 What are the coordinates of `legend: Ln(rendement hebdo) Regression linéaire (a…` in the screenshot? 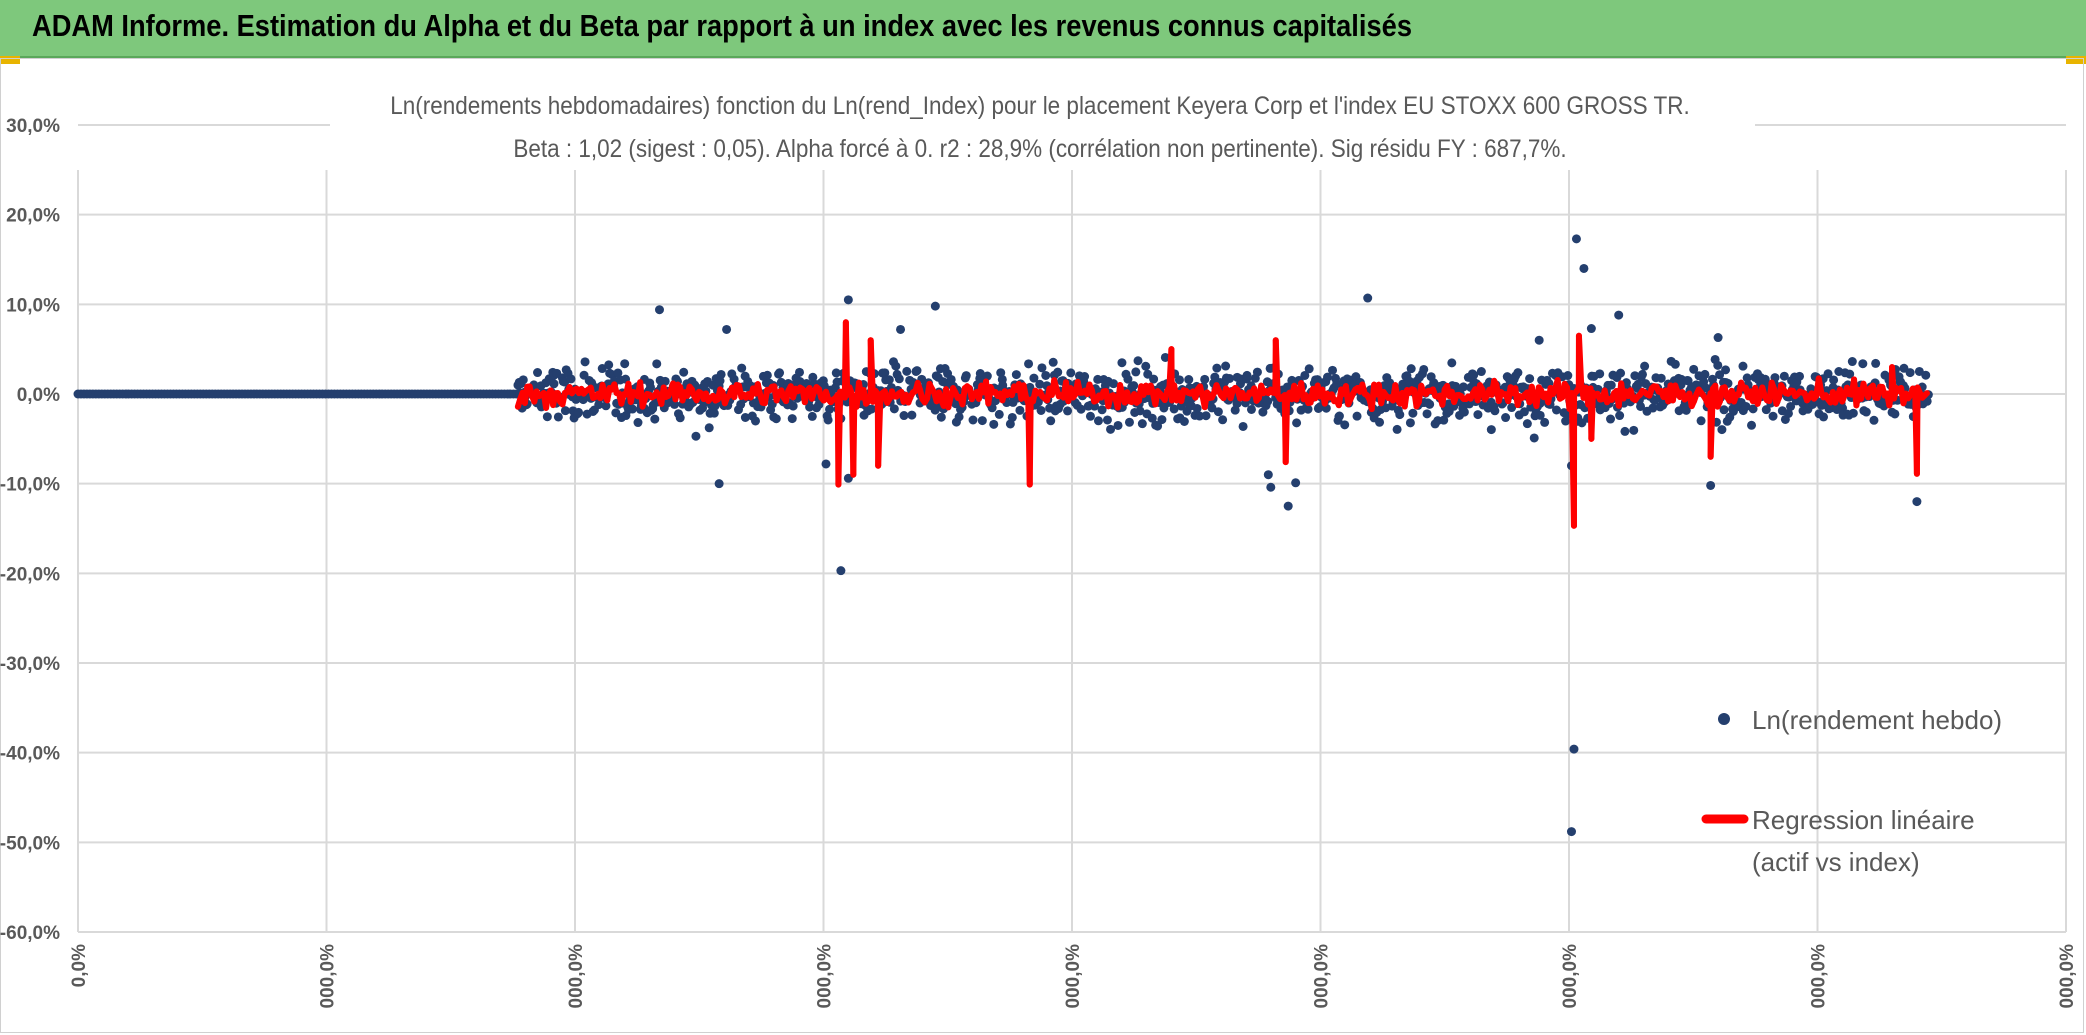 It's located at (1851, 791).